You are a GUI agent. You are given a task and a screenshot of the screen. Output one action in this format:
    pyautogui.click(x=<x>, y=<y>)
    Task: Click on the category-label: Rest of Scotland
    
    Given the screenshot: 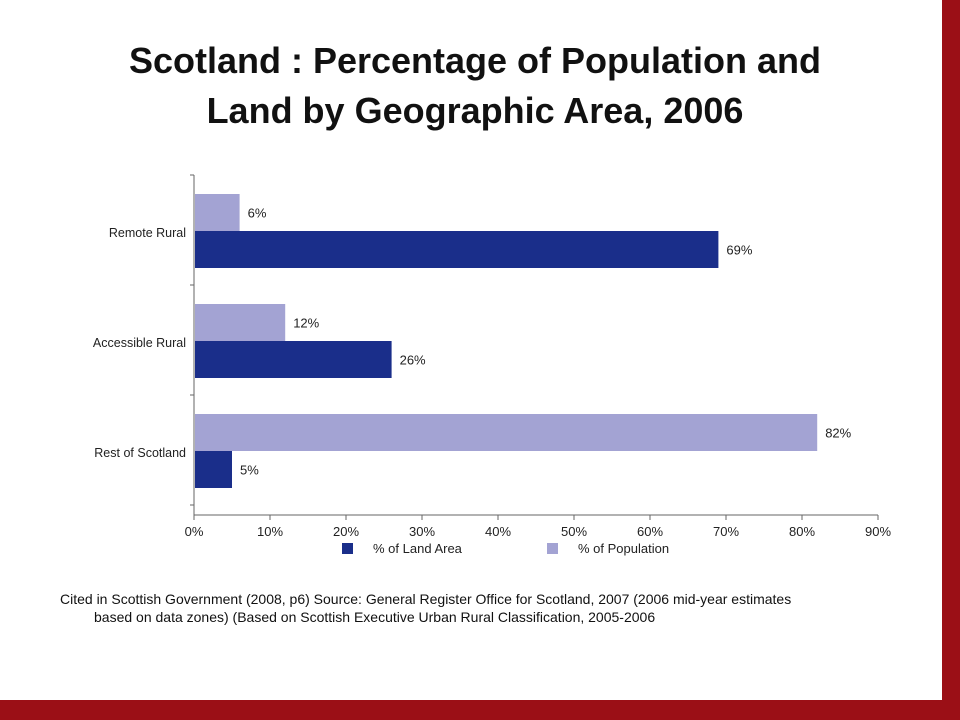 What is the action you would take?
    pyautogui.click(x=140, y=453)
    